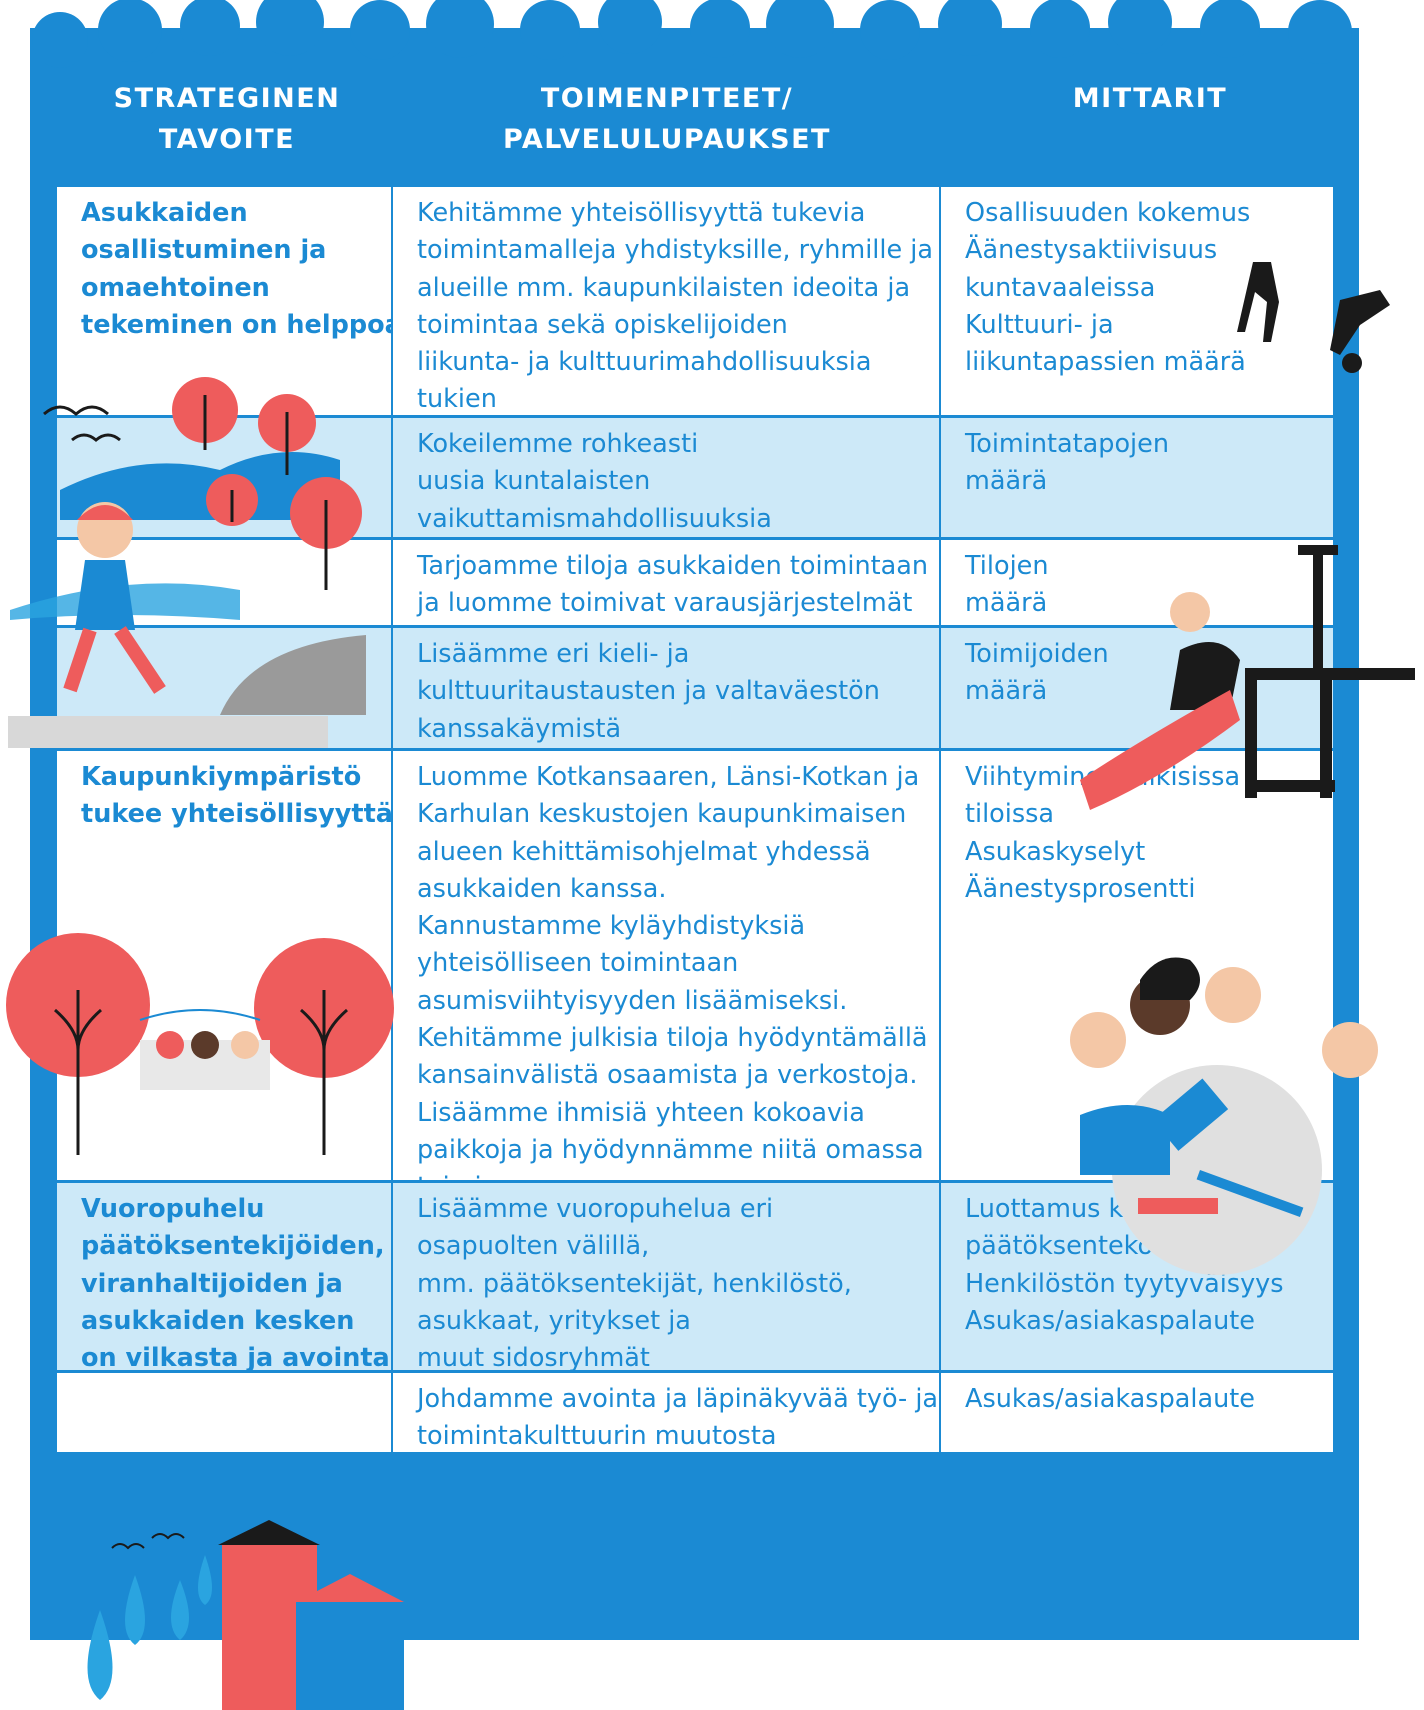  Describe the element at coordinates (667, 119) in the screenshot. I see `column-header: TOIMENPITEET/PALVELULUPAUKSET` at that location.